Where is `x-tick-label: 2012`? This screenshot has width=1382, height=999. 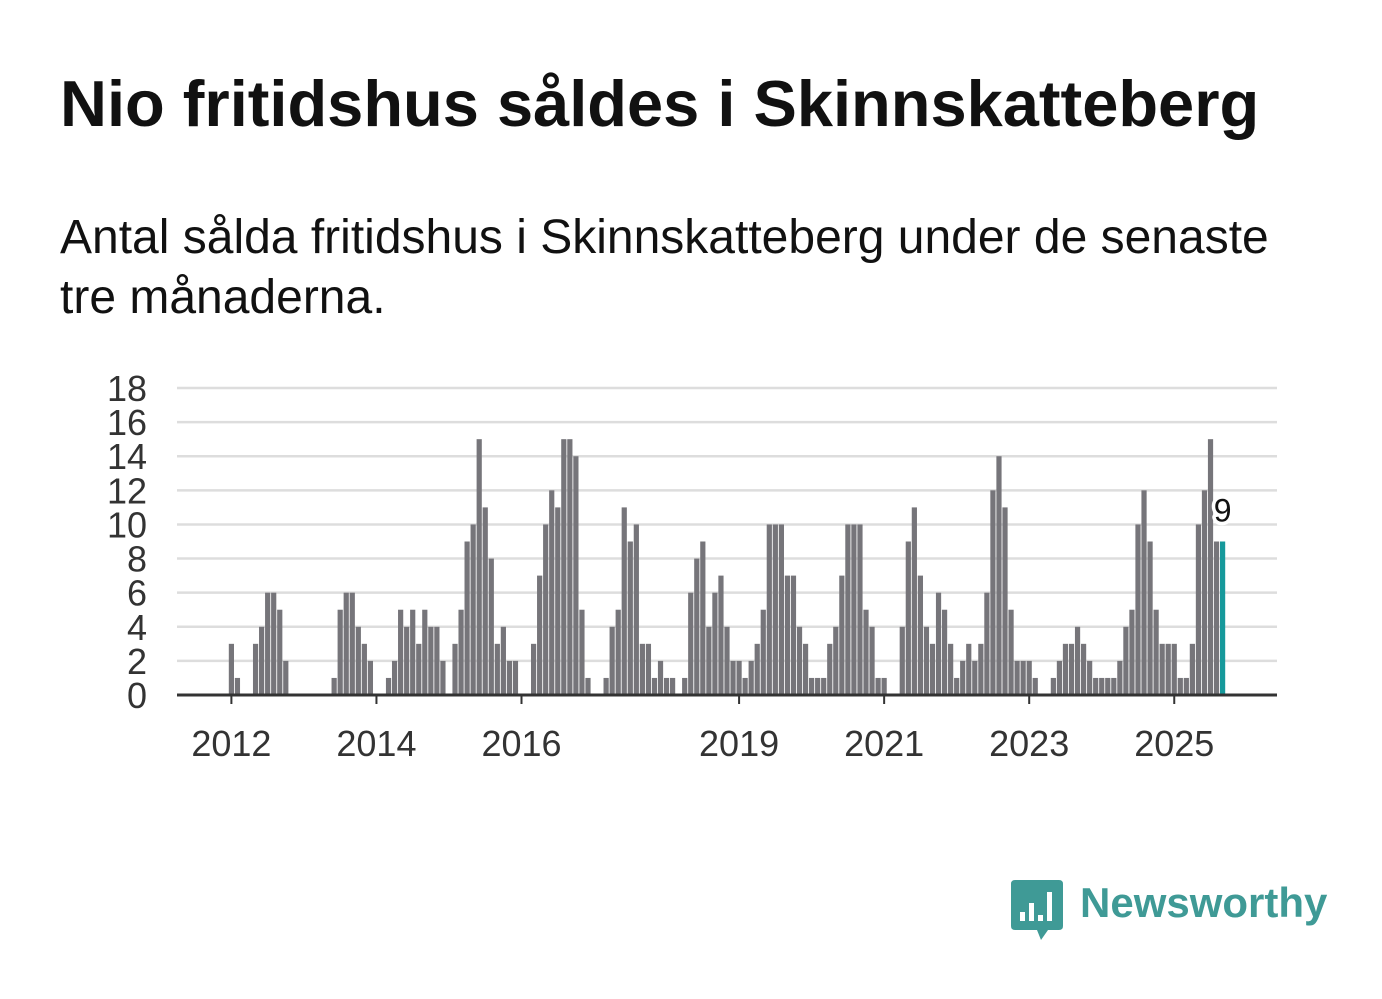 x-tick-label: 2012 is located at coordinates (231, 743).